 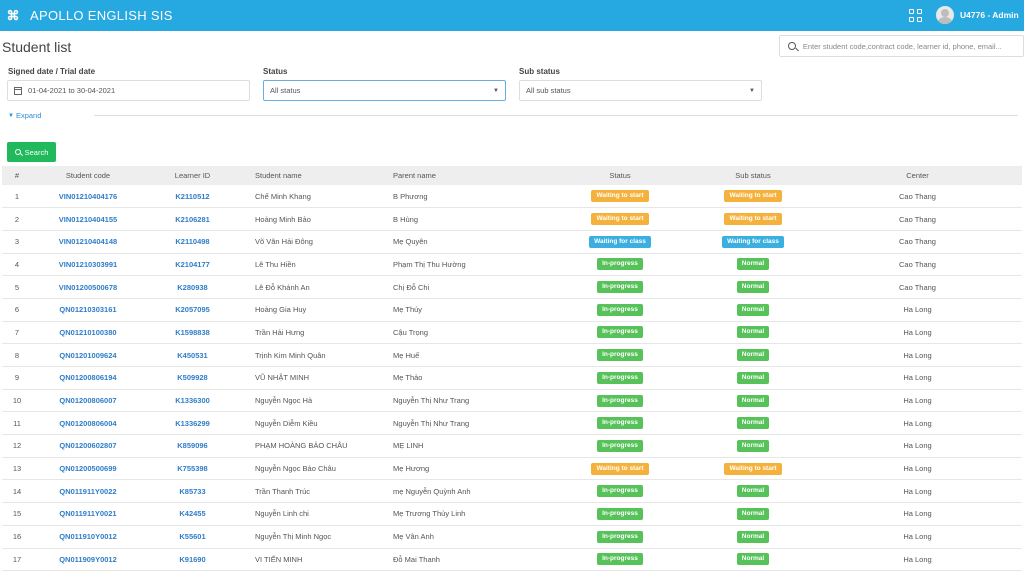 I want to click on learner-id: K280938, so click(x=192, y=287).